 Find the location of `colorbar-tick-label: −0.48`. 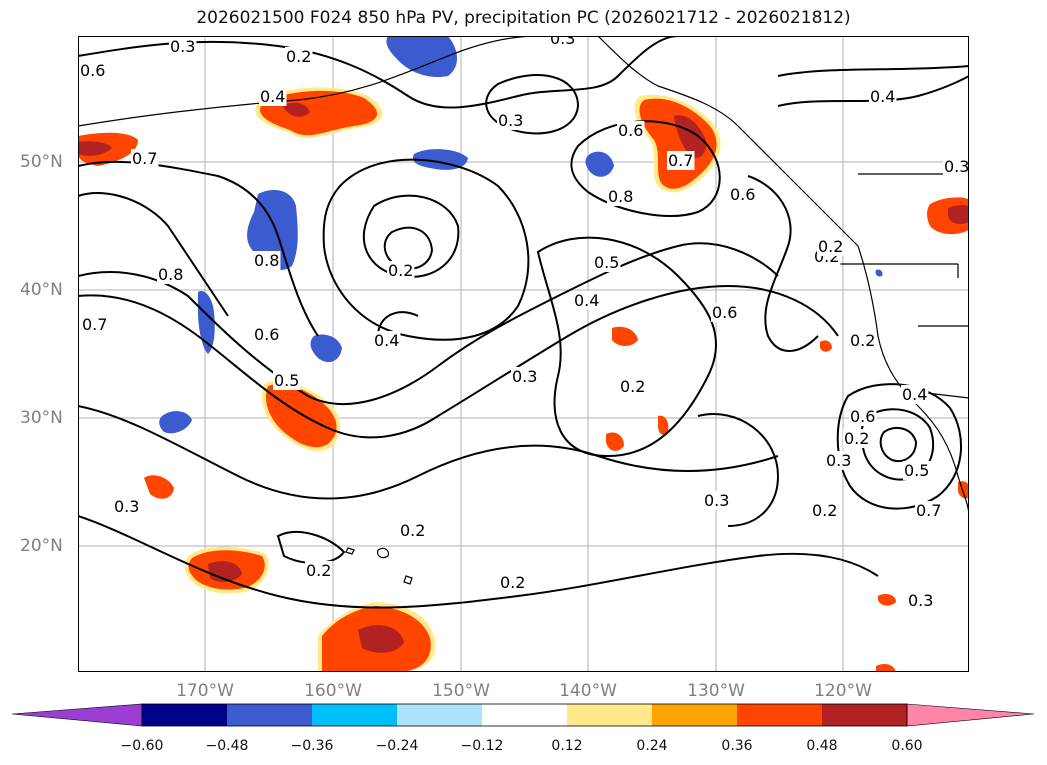

colorbar-tick-label: −0.48 is located at coordinates (227, 746).